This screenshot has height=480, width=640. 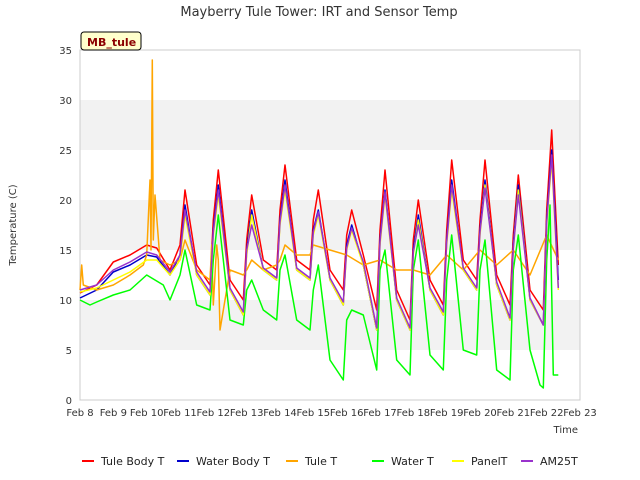 I want to click on x-tick-label: Feb 12, so click(x=214, y=413).